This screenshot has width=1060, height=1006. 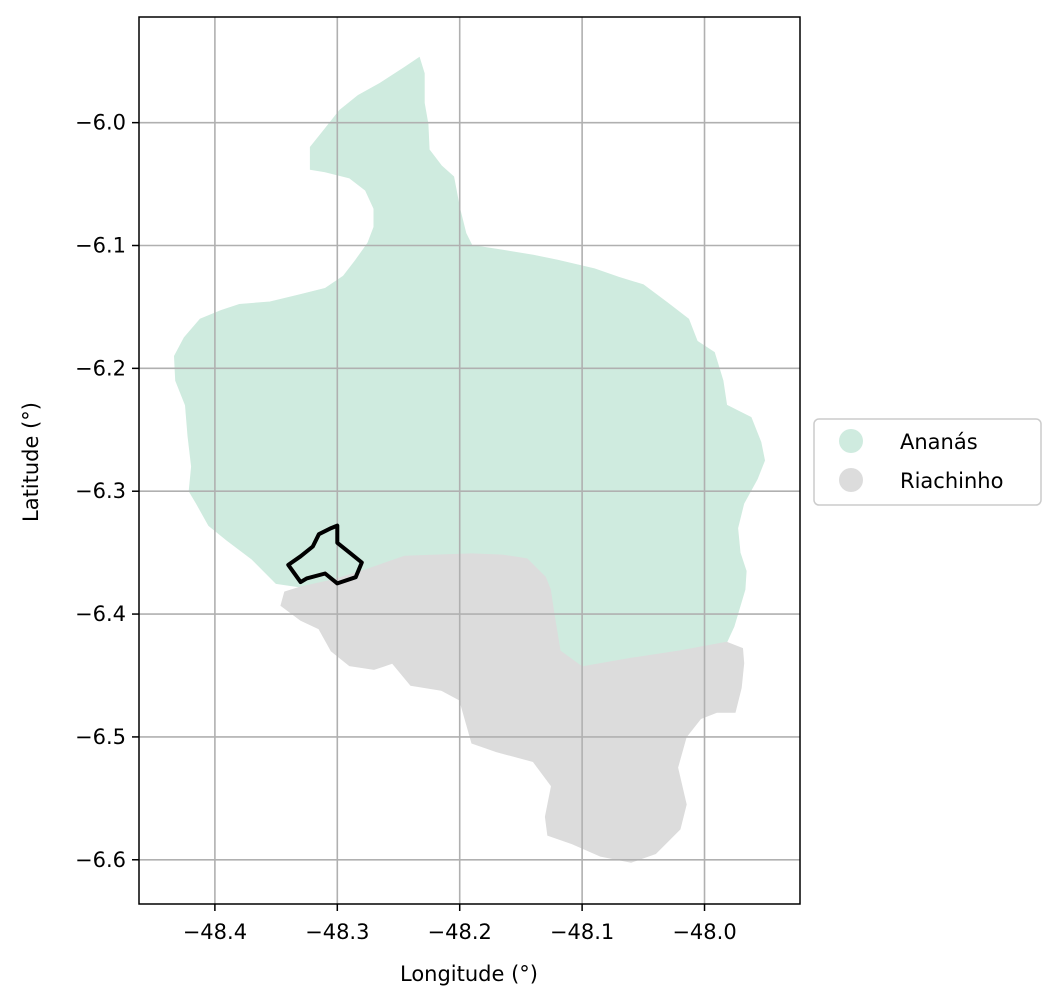 I want to click on legend-box, so click(x=927, y=462).